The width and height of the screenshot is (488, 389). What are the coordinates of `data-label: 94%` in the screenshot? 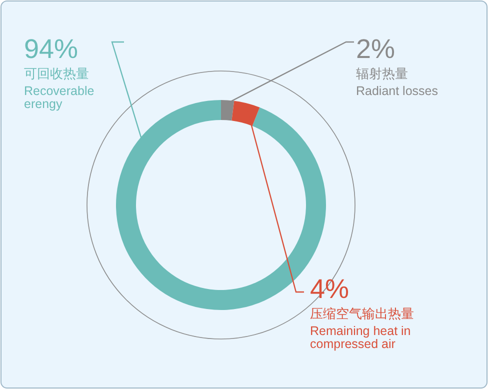 It's located at (51, 49).